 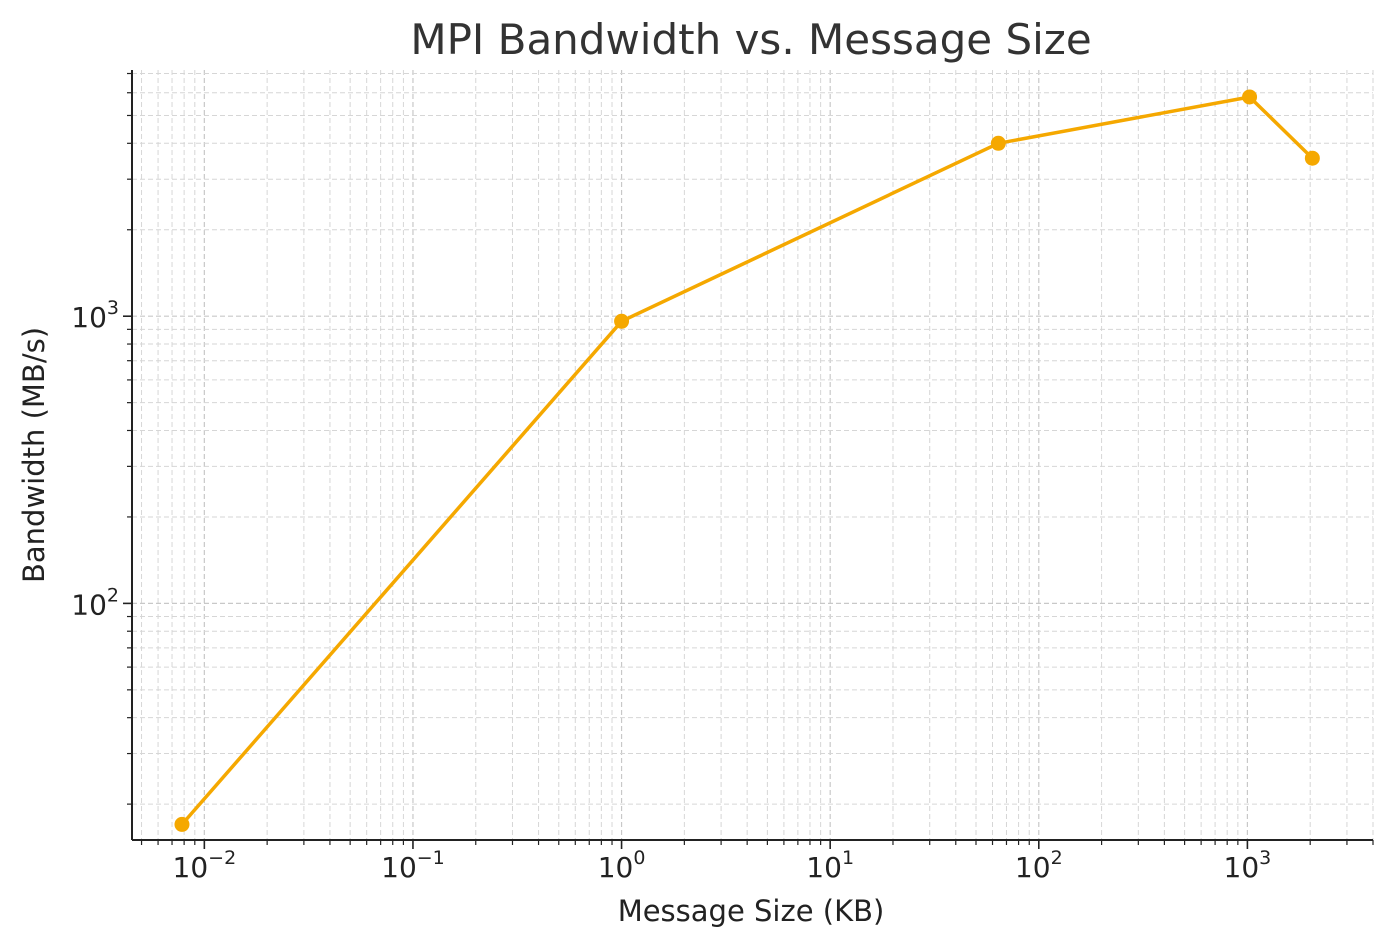 I want to click on x-tick-label: 10², so click(x=1039, y=865).